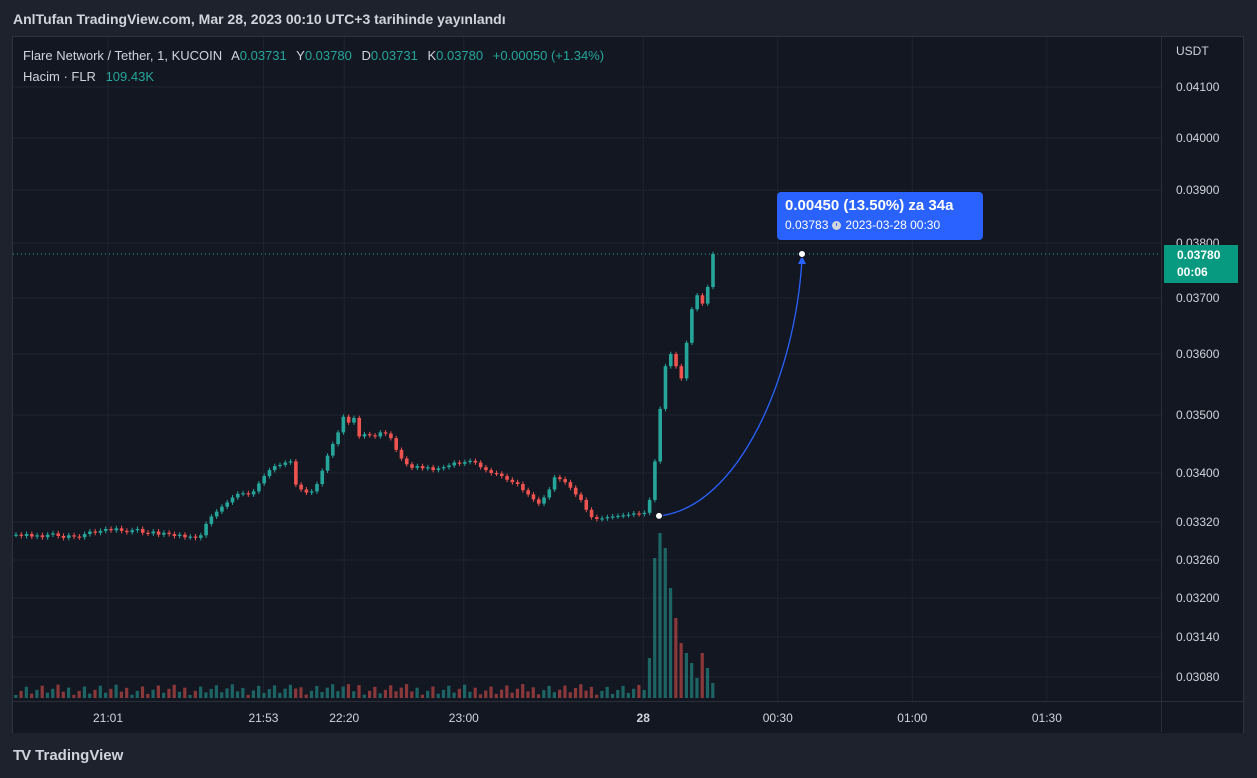 The width and height of the screenshot is (1257, 778). I want to click on tradingview-brand: TV TradingView, so click(68, 755).